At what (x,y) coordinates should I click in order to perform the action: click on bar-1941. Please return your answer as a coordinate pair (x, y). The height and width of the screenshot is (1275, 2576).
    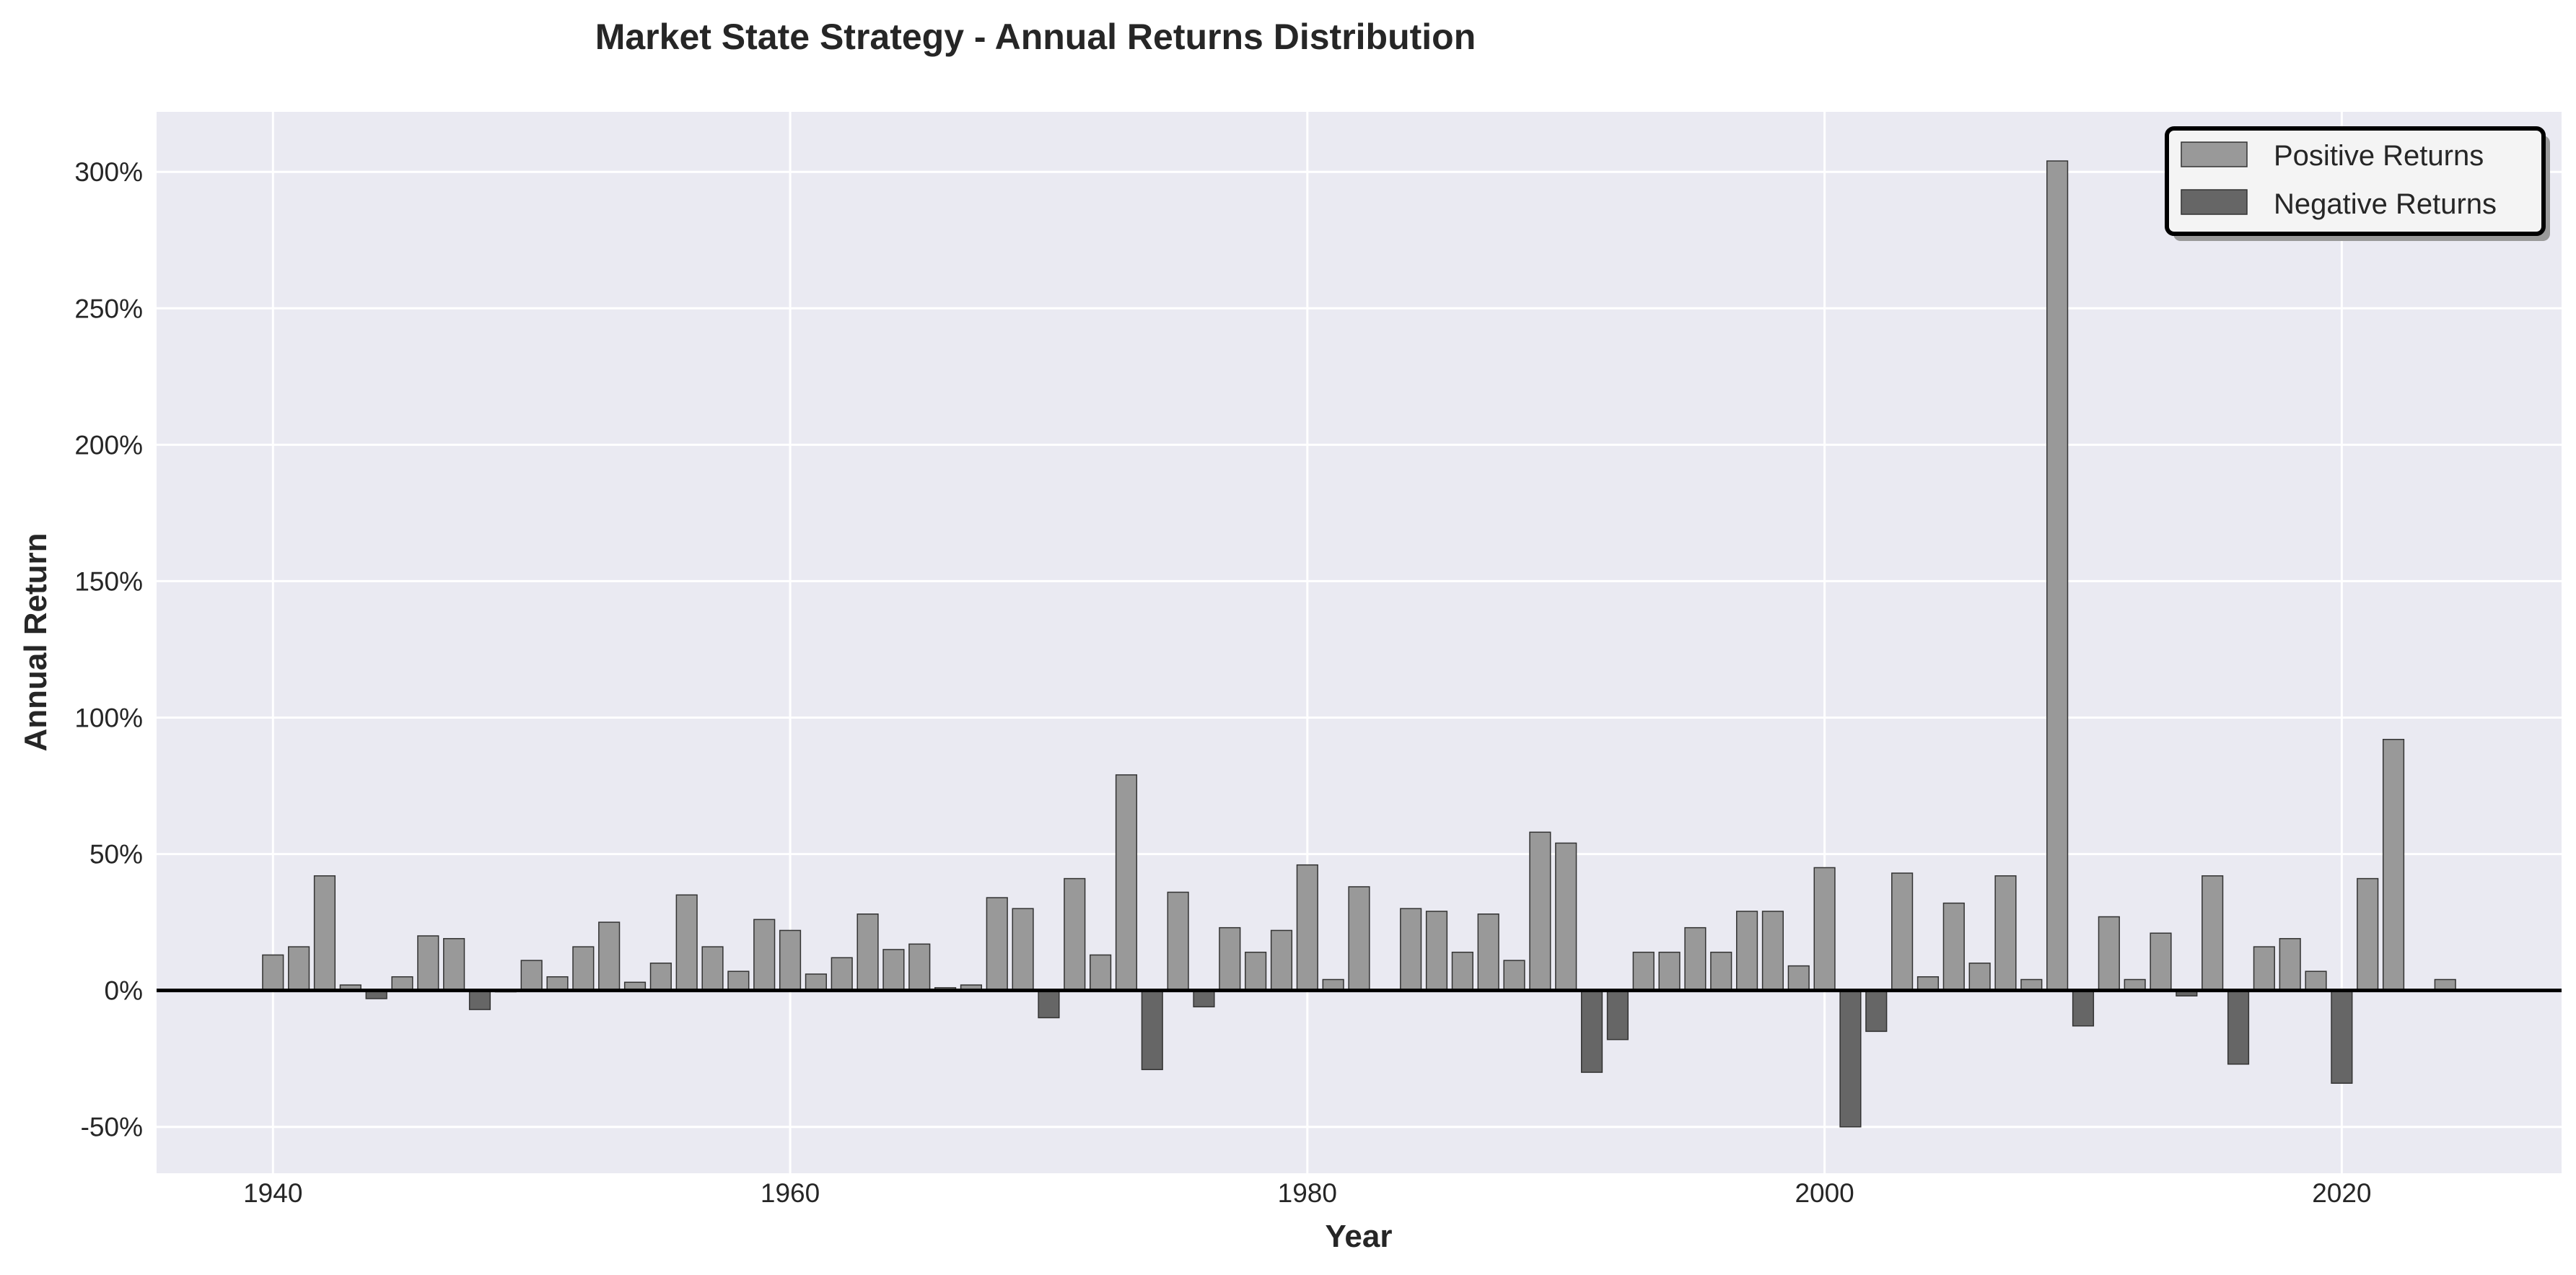
    Looking at the image, I should click on (299, 969).